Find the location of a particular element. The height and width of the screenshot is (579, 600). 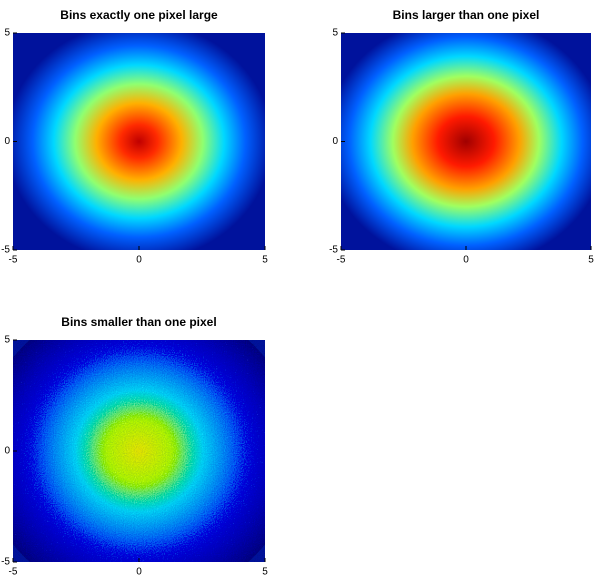

chart-title: Bins larger than one pixel is located at coordinates (466, 15).